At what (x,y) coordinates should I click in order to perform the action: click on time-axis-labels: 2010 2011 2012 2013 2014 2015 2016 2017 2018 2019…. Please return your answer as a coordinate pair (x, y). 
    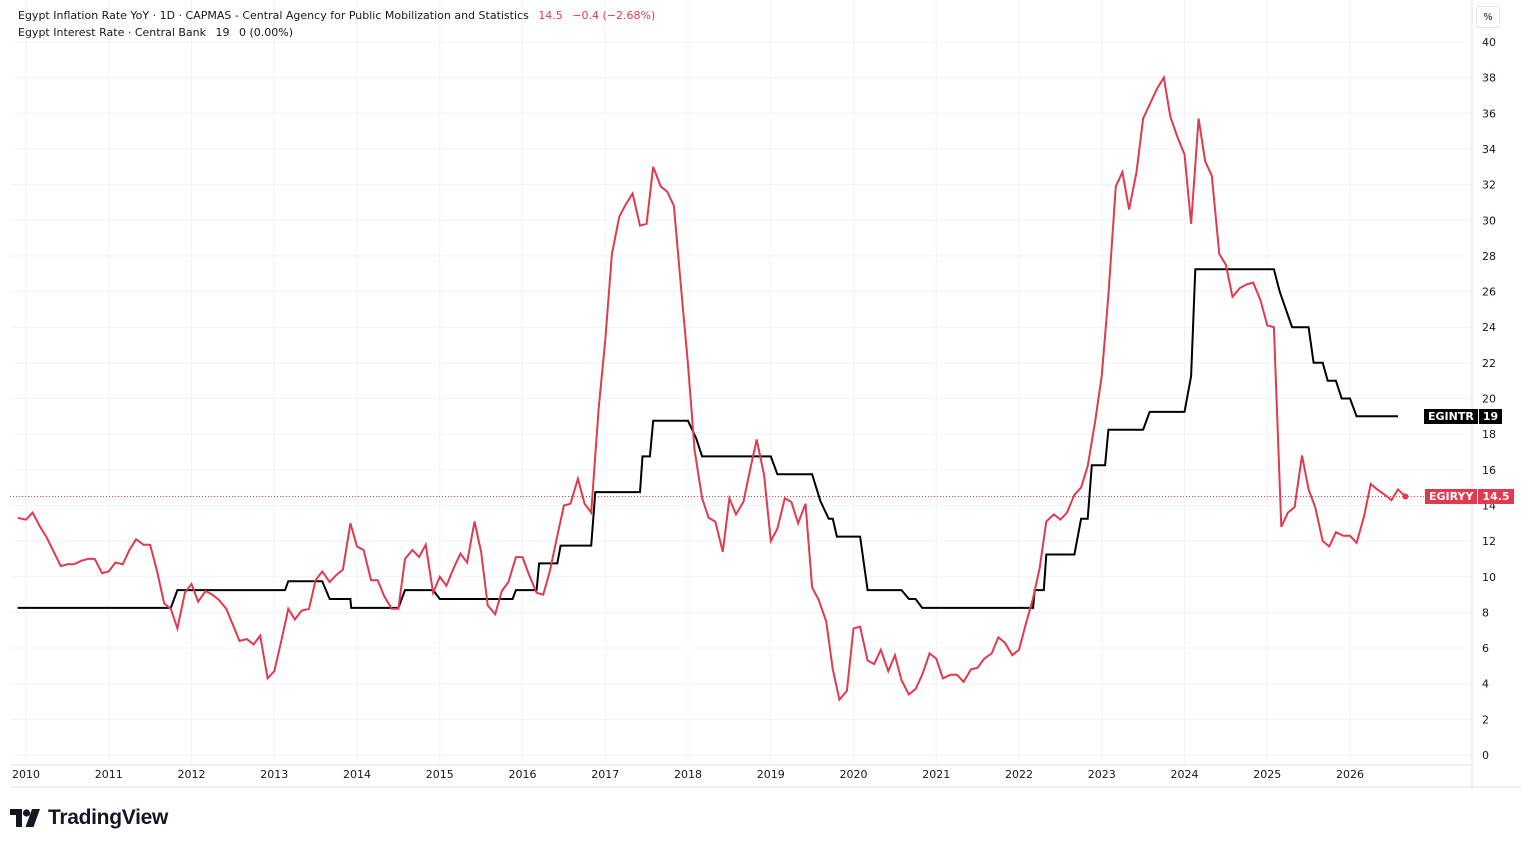
    Looking at the image, I should click on (688, 774).